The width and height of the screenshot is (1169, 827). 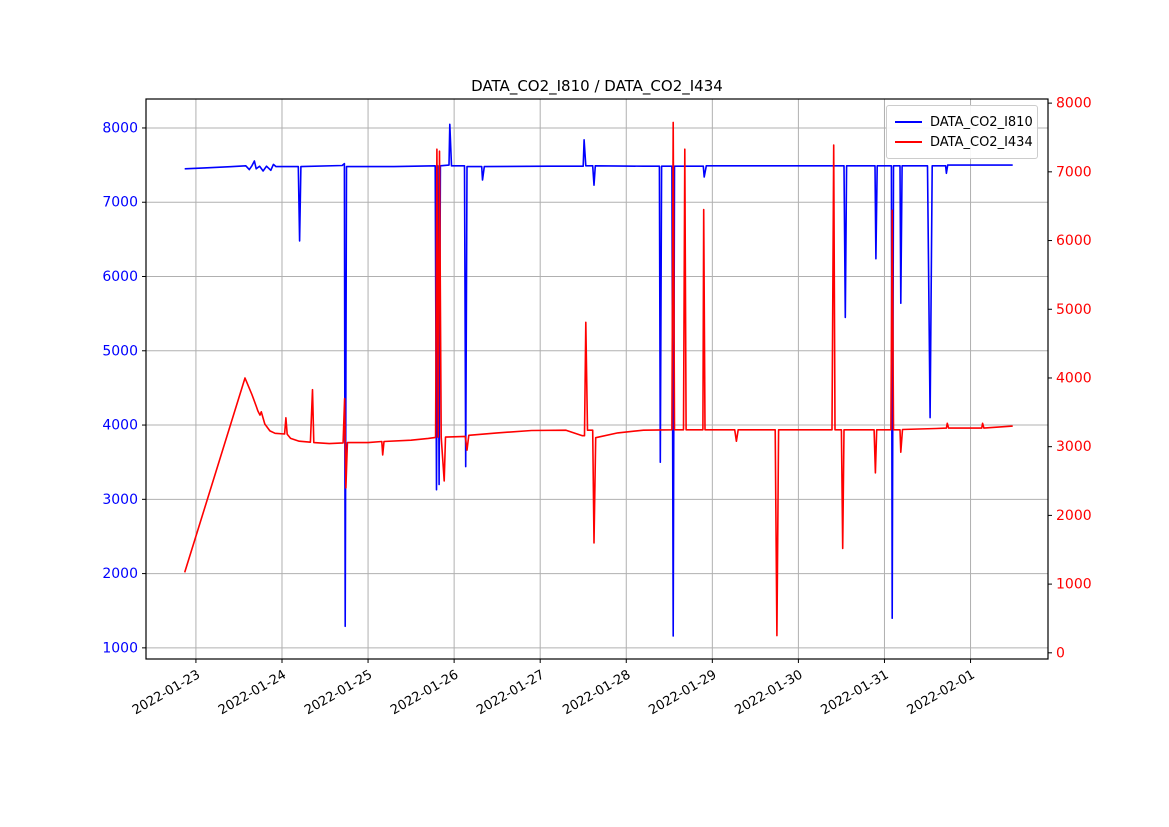 I want to click on x-axis-tick-label: 2022-01-24, so click(x=252, y=692).